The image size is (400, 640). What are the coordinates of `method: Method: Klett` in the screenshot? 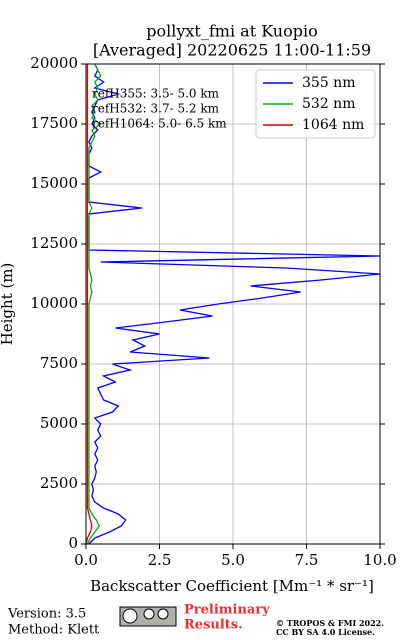 It's located at (54, 630).